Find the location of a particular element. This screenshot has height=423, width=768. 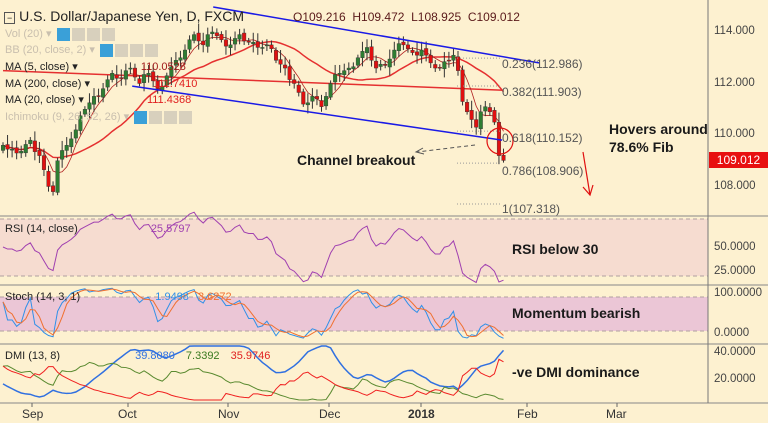

annotation-rsi: RSI below 30 is located at coordinates (555, 249).